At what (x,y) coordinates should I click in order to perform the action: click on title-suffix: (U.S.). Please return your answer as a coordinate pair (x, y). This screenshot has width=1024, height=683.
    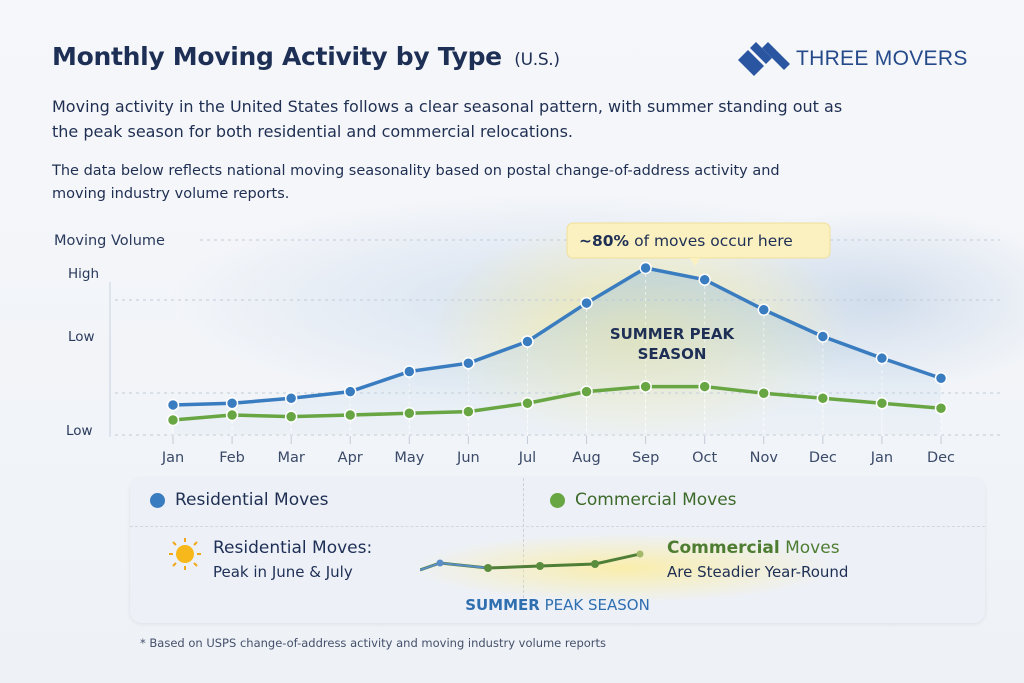
    Looking at the image, I should click on (537, 60).